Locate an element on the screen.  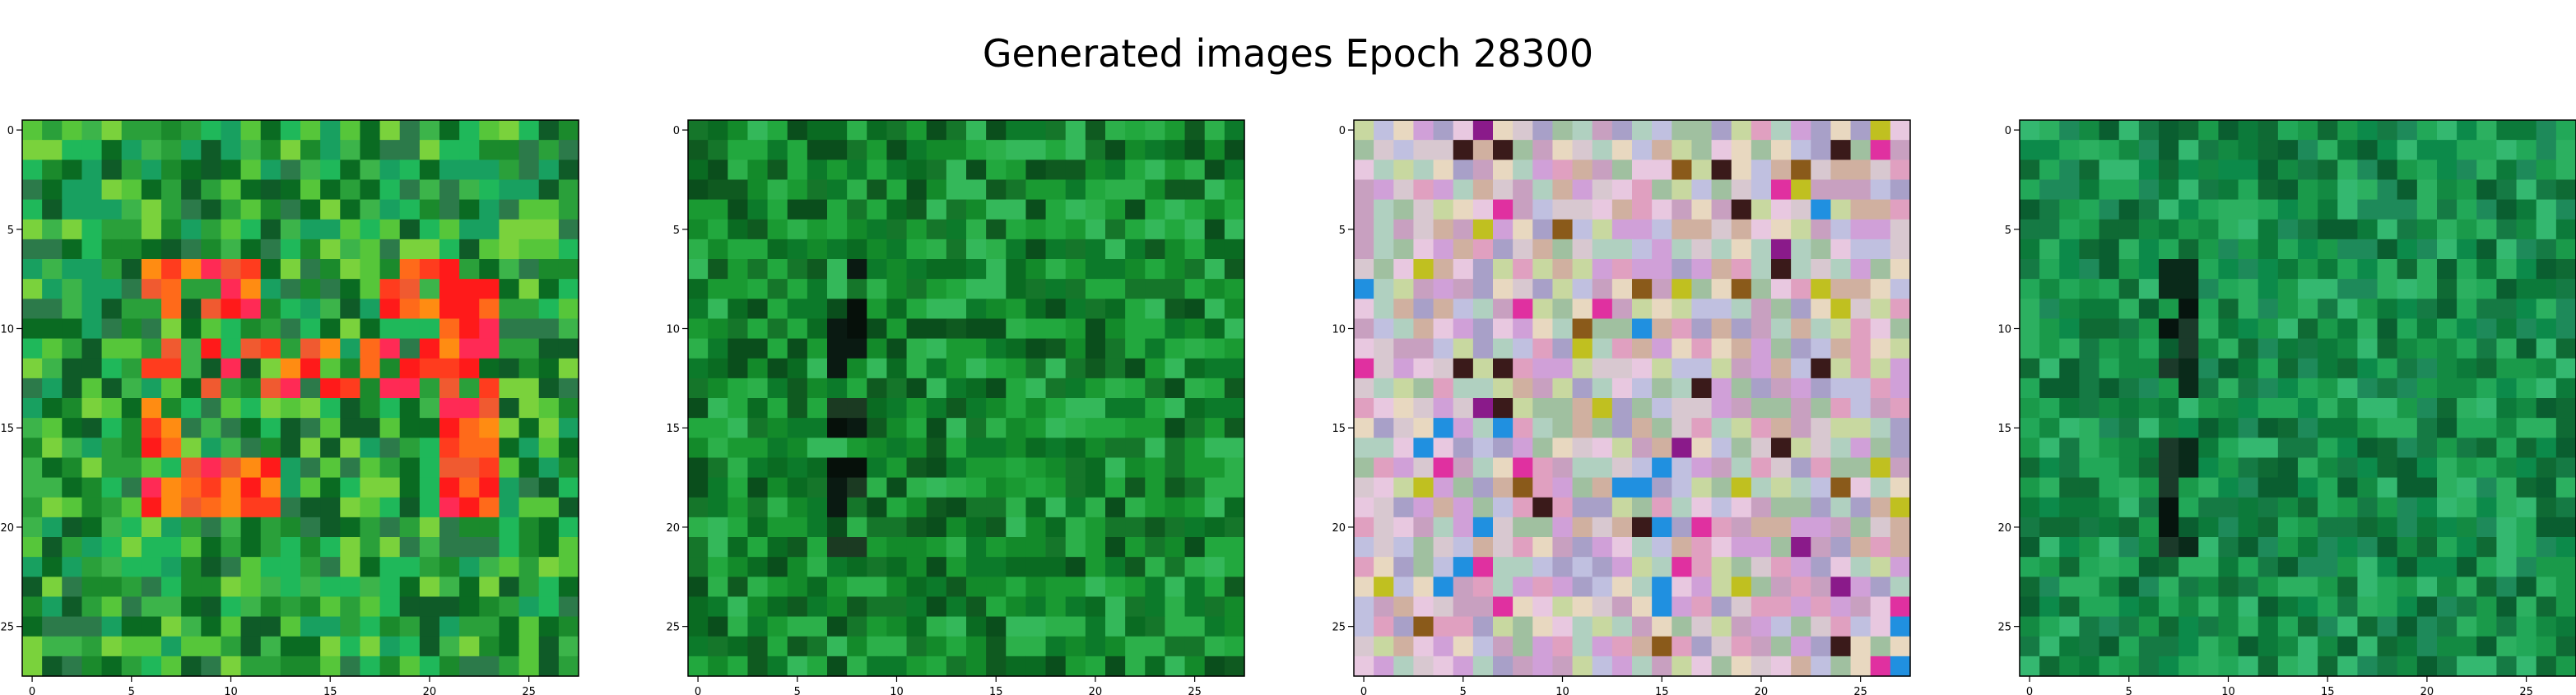
x-tick-label: 0 is located at coordinates (698, 690).